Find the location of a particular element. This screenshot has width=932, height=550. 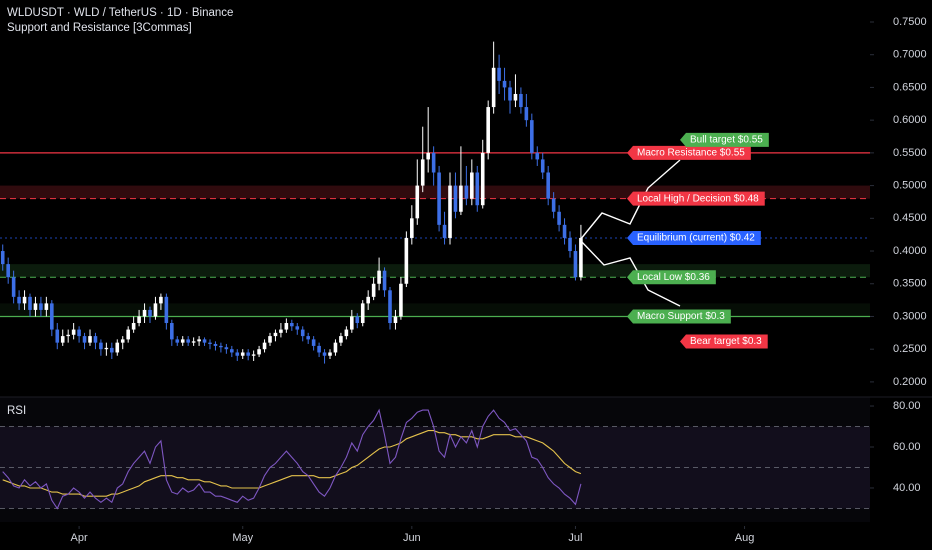

level-tag: Macro Support $0.3 is located at coordinates (679, 316).